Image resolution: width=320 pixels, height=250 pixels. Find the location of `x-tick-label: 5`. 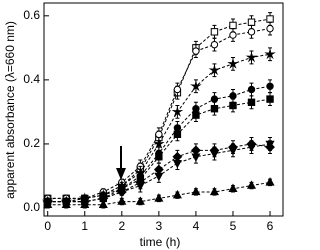

x-tick-label: 5 is located at coordinates (233, 226).